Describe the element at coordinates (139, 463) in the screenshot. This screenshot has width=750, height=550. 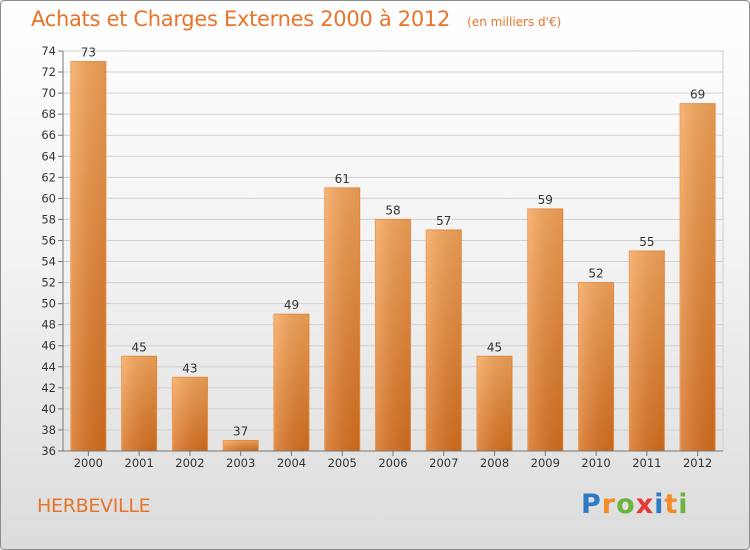
I see `x-tick-label-2001: 2001` at that location.